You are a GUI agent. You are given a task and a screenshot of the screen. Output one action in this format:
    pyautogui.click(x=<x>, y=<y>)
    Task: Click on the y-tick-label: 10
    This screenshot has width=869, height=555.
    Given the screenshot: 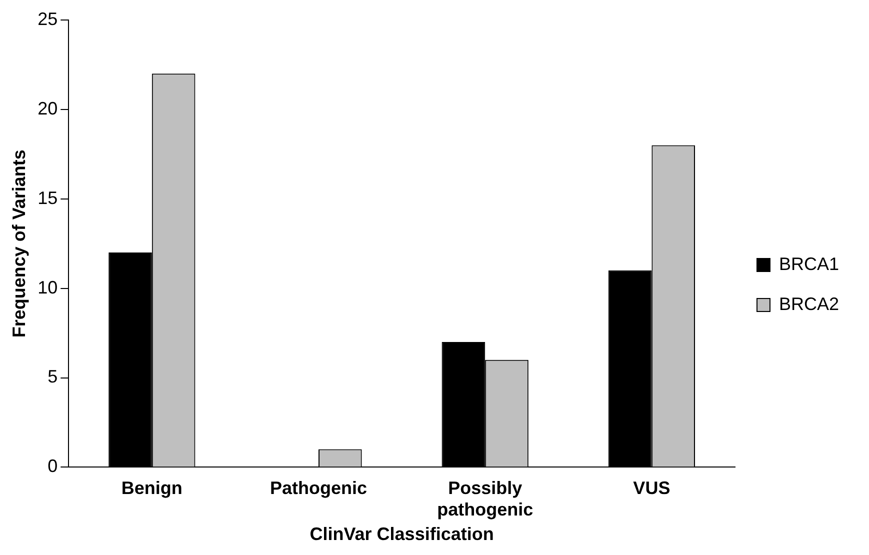 What is the action you would take?
    pyautogui.click(x=48, y=287)
    